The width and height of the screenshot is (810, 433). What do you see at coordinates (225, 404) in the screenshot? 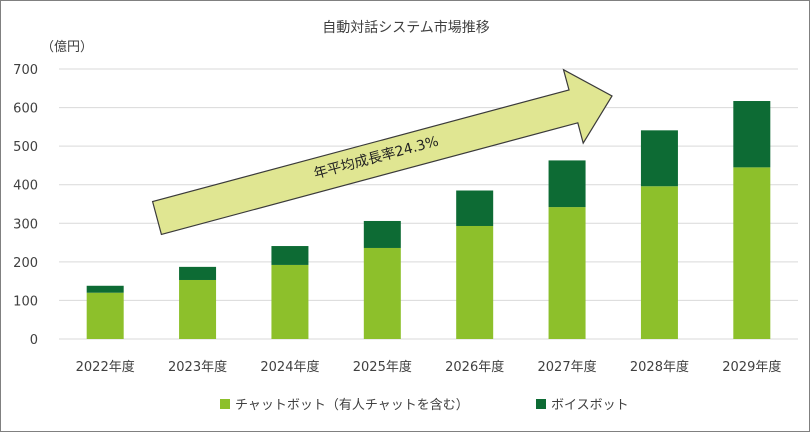
I see `legend-swatch-chatbot` at bounding box center [225, 404].